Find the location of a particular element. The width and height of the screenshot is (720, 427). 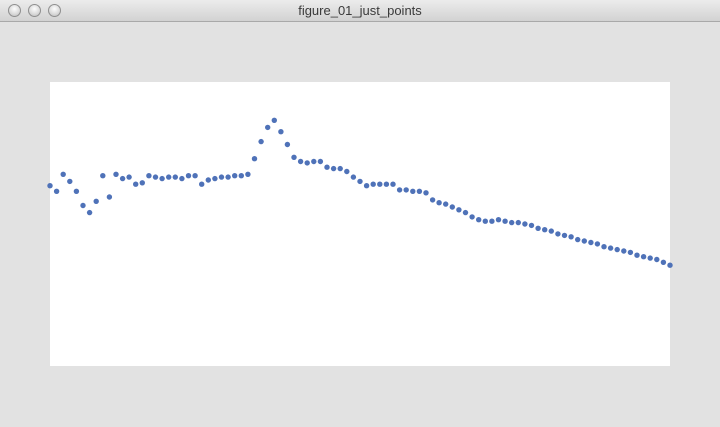

close-button is located at coordinates (14, 10).